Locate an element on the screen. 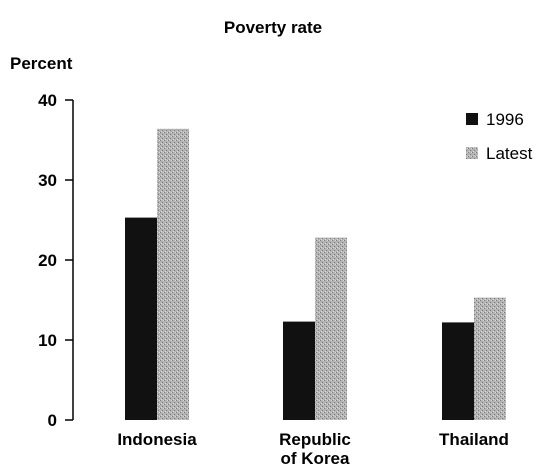  y-tick-label-0: 0 is located at coordinates (52, 420).